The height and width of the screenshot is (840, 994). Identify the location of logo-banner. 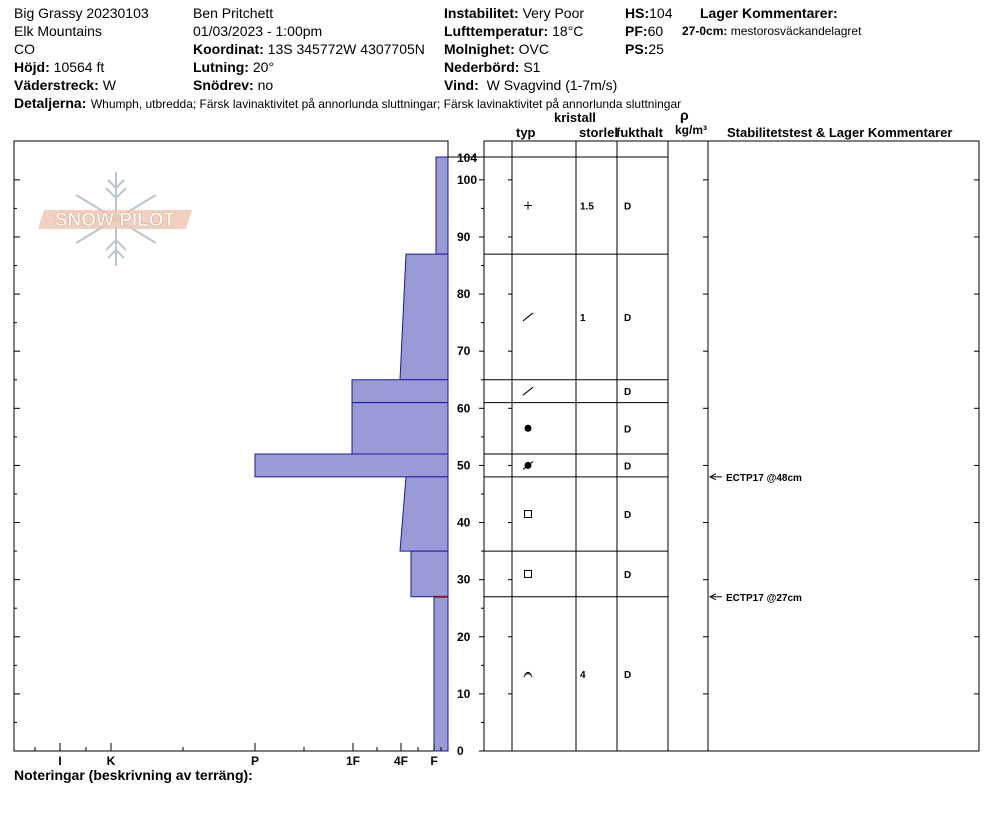
(115, 219).